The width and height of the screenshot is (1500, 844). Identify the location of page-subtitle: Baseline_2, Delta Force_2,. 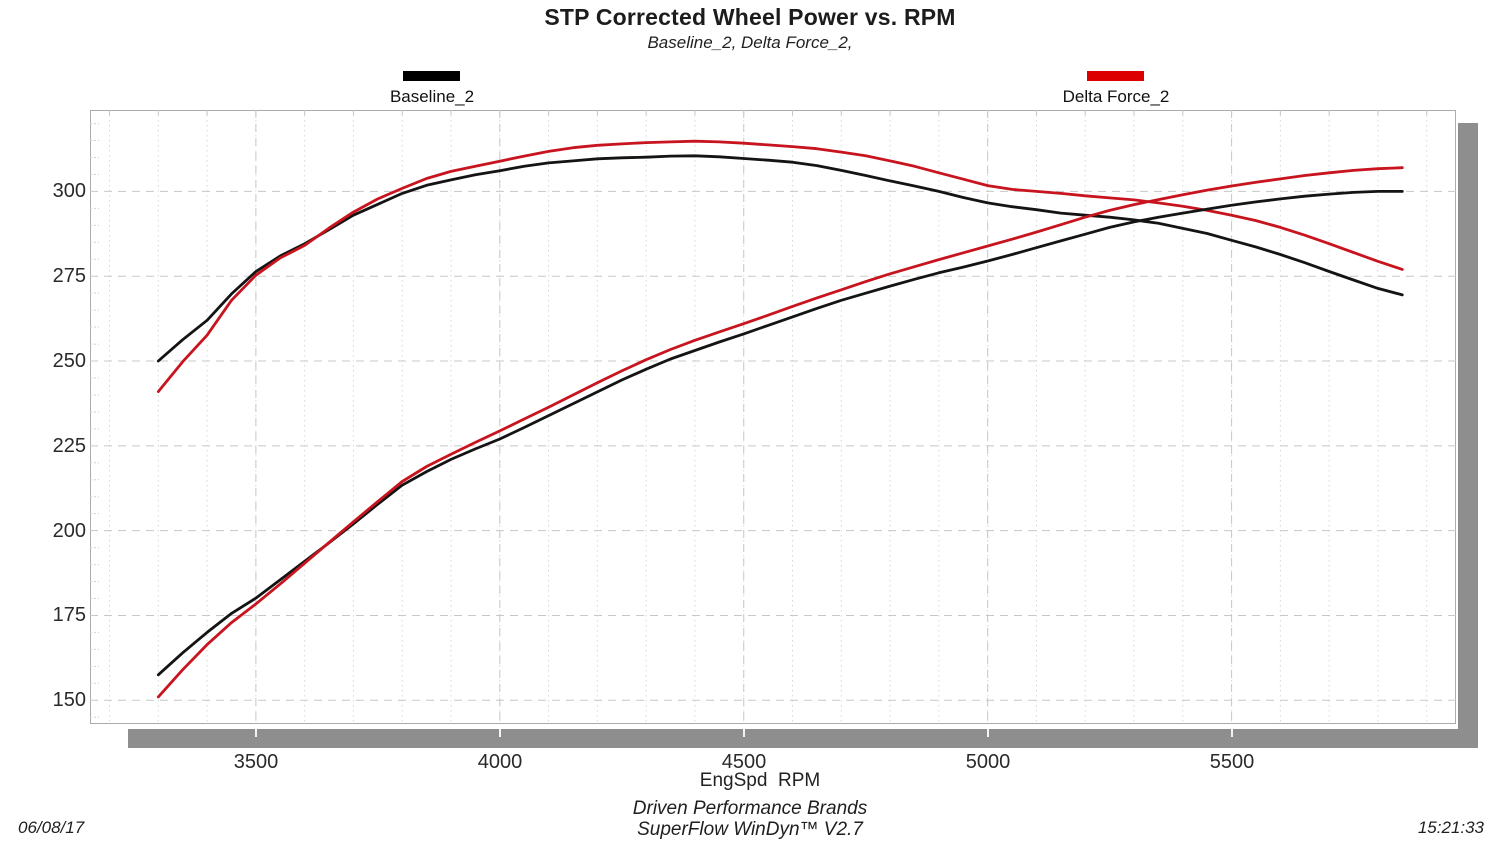
(750, 42).